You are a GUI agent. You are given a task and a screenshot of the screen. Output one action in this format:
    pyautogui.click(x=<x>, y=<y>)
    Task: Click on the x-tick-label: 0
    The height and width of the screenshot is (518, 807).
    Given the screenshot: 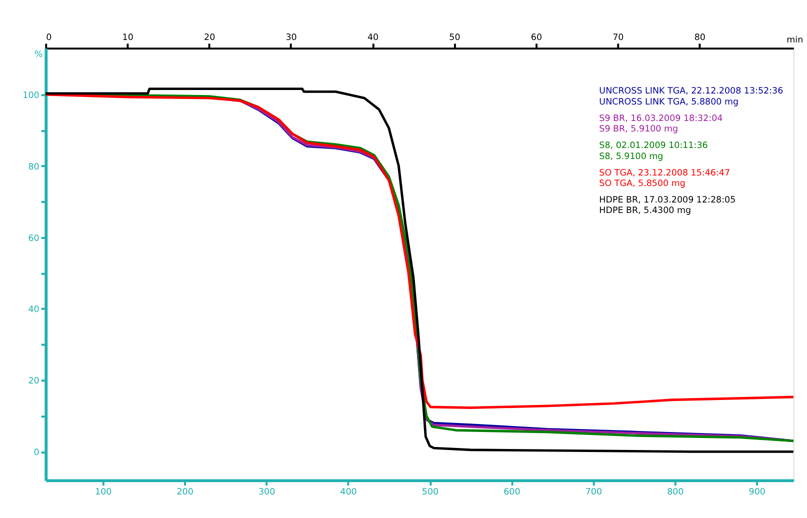 What is the action you would take?
    pyautogui.click(x=49, y=37)
    